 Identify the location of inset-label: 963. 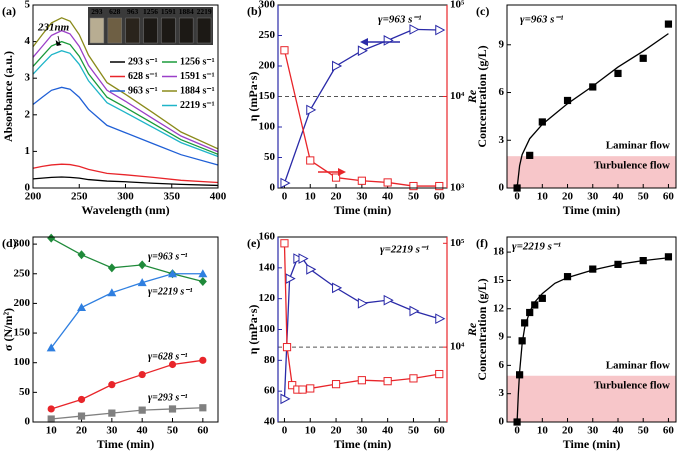
(133, 11).